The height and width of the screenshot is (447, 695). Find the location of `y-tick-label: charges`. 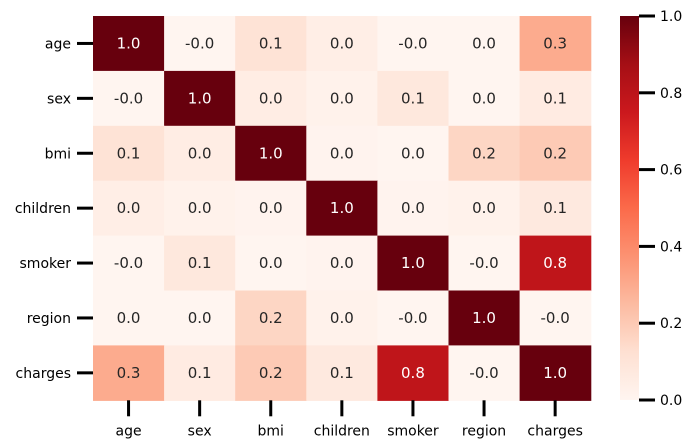

y-tick-label: charges is located at coordinates (43, 374).